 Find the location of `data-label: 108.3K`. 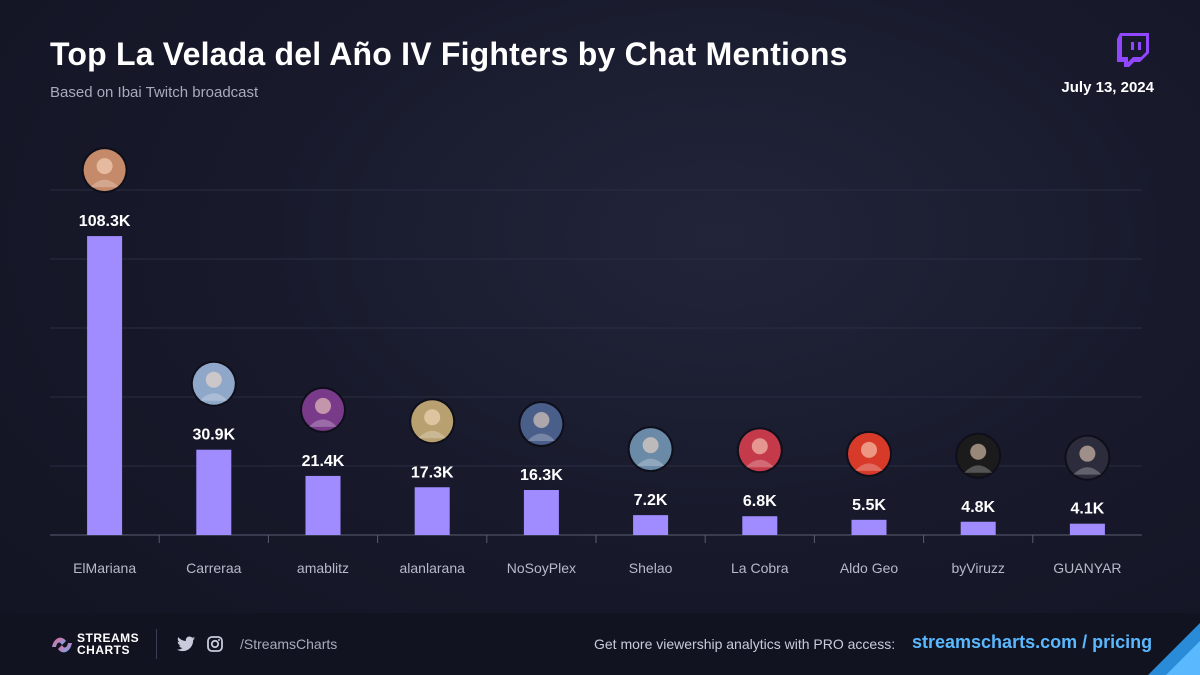

data-label: 108.3K is located at coordinates (105, 221).